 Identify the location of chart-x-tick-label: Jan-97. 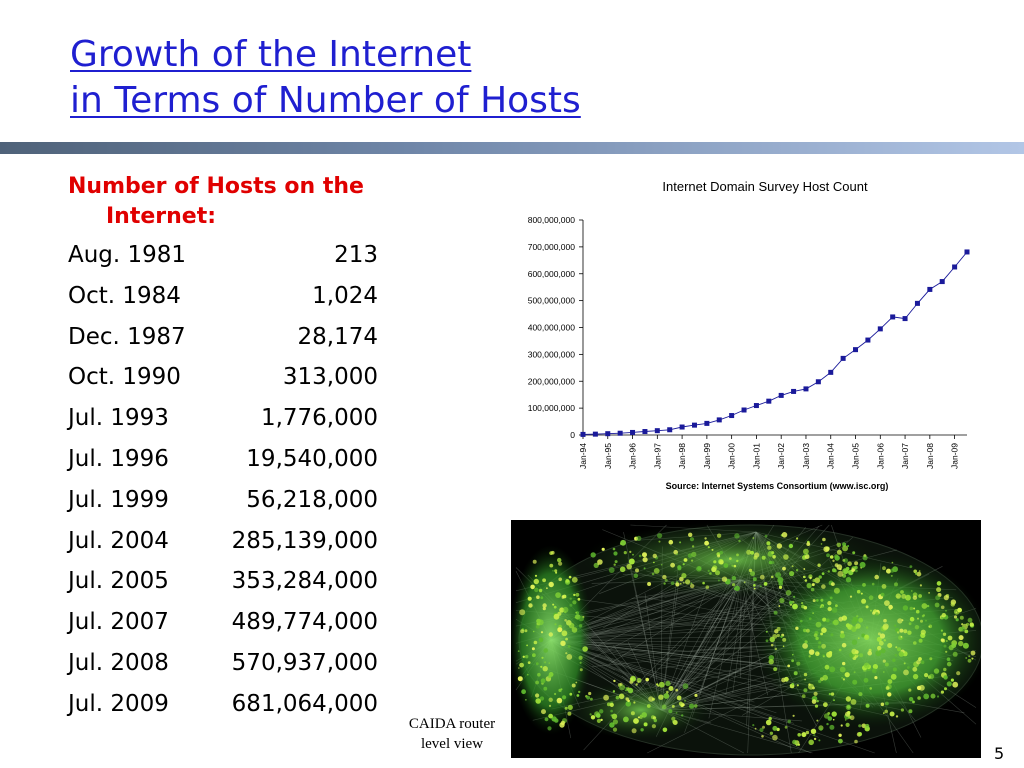
(657, 456).